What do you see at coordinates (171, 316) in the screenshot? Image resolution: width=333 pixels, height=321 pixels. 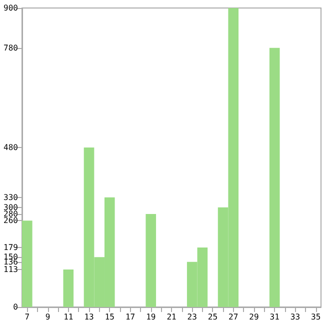 I see `x-tick-label: 21` at bounding box center [171, 316].